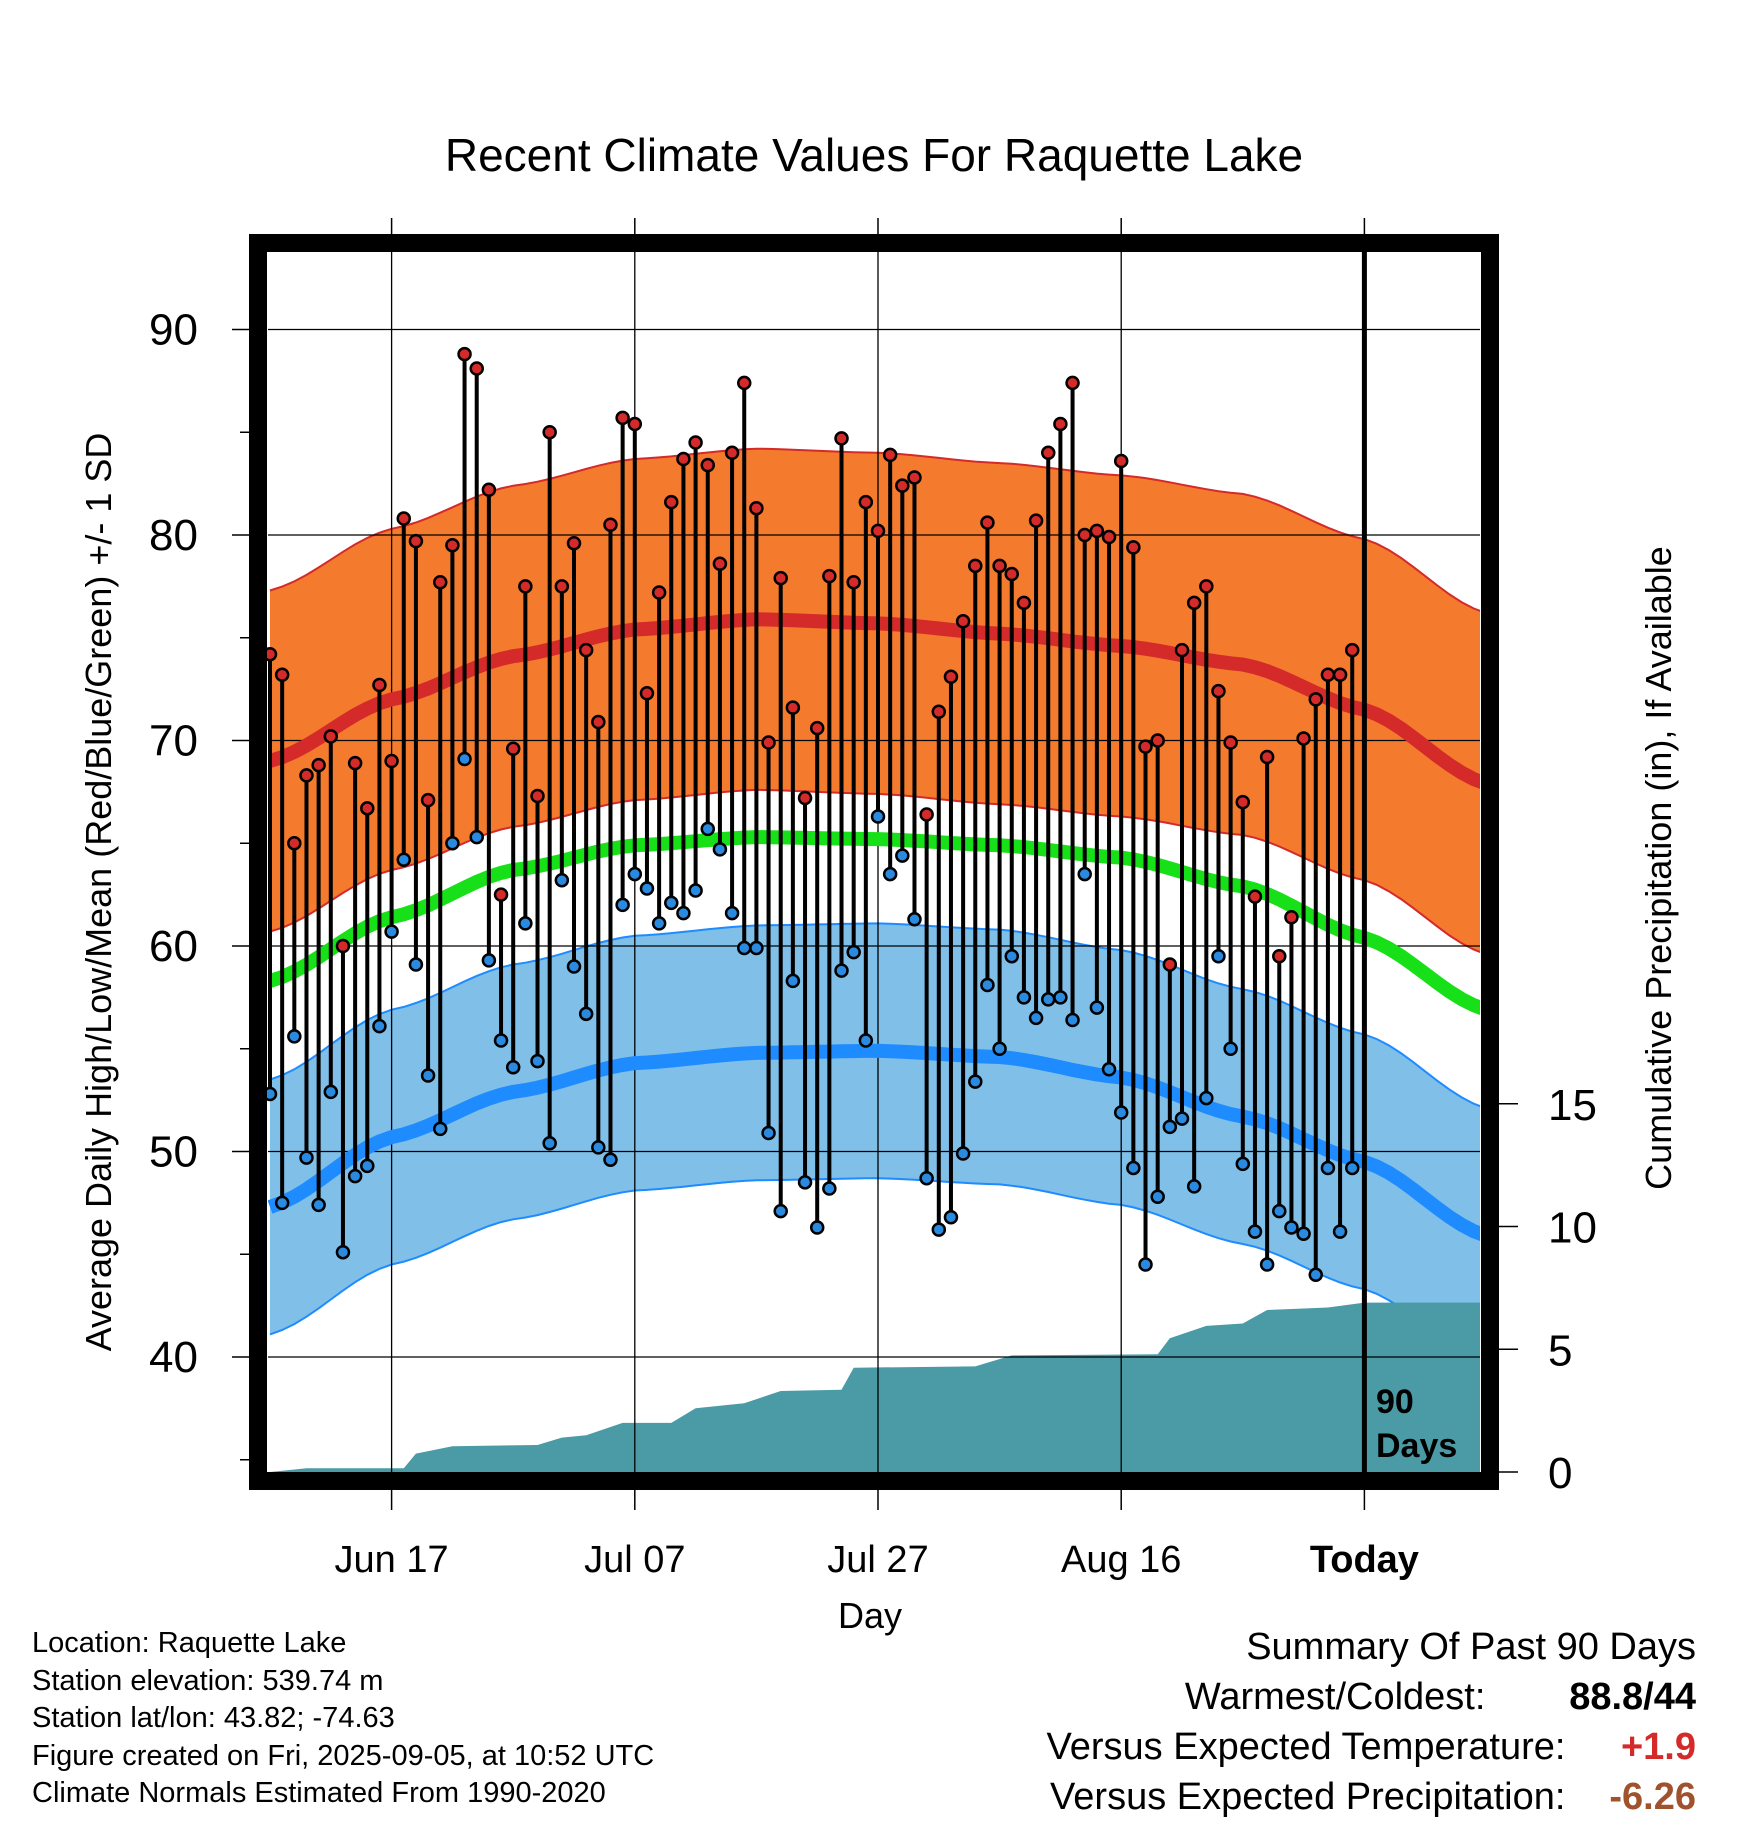 Image resolution: width=1748 pixels, height=1828 pixels. Describe the element at coordinates (1335, 1697) in the screenshot. I see `warm-cold-label: Warmest/Coldest:` at that location.